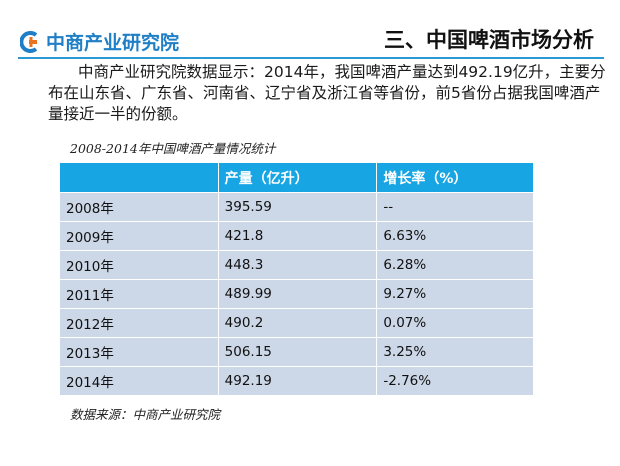 Image resolution: width=620 pixels, height=466 pixels. I want to click on year-cell: 2010年, so click(139, 265).